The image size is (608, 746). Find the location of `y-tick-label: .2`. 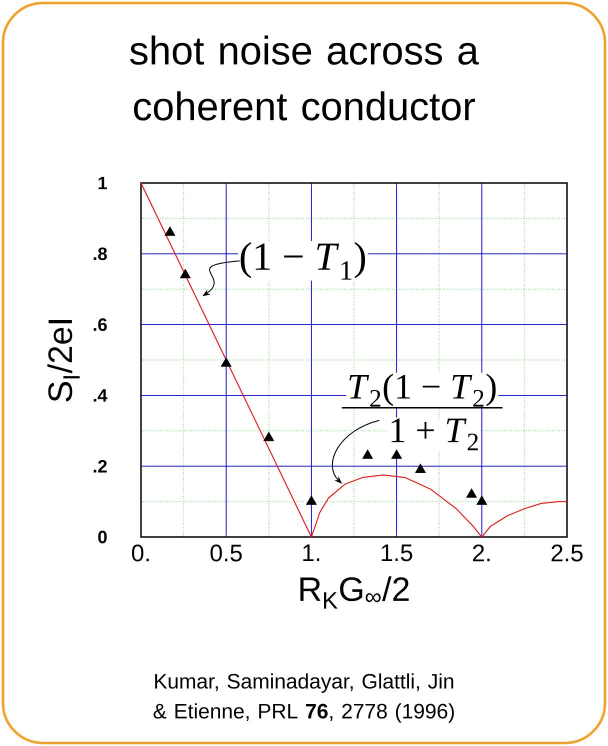

y-tick-label: .2 is located at coordinates (100, 466).